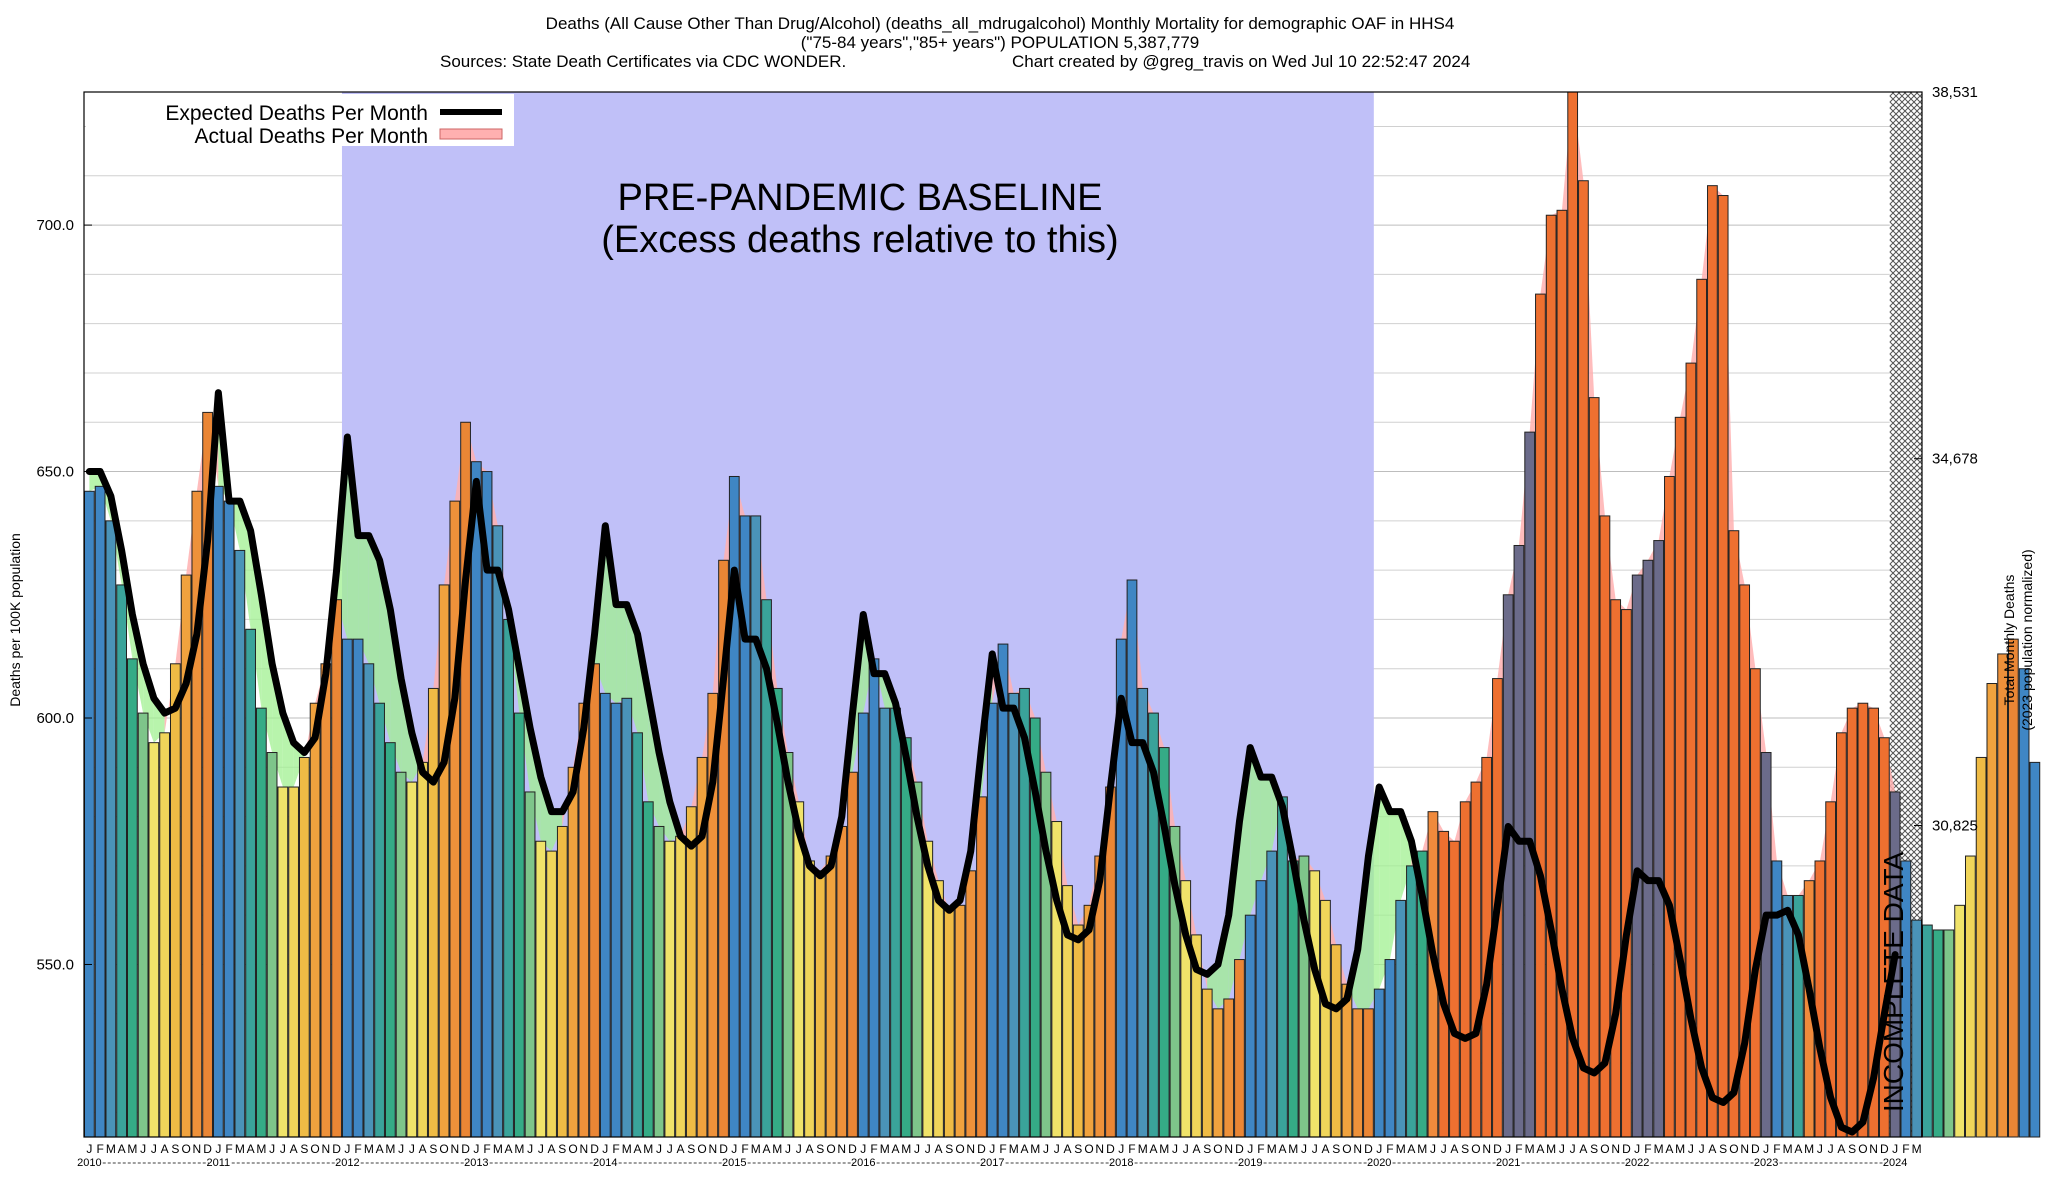 Image resolution: width=2048 pixels, height=1200 pixels. What do you see at coordinates (2009, 640) in the screenshot?
I see `y-axis-right-label-line1: Total Monthly Deaths` at bounding box center [2009, 640].